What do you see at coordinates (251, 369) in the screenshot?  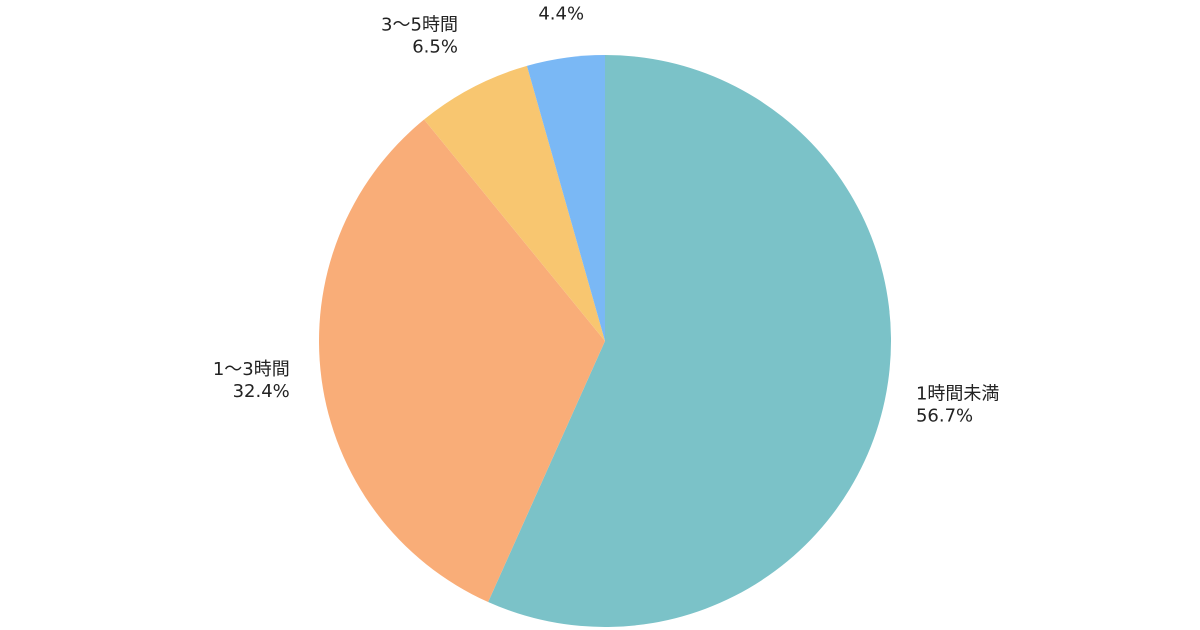 I see `pie-slice-label-1: 1～3時間` at bounding box center [251, 369].